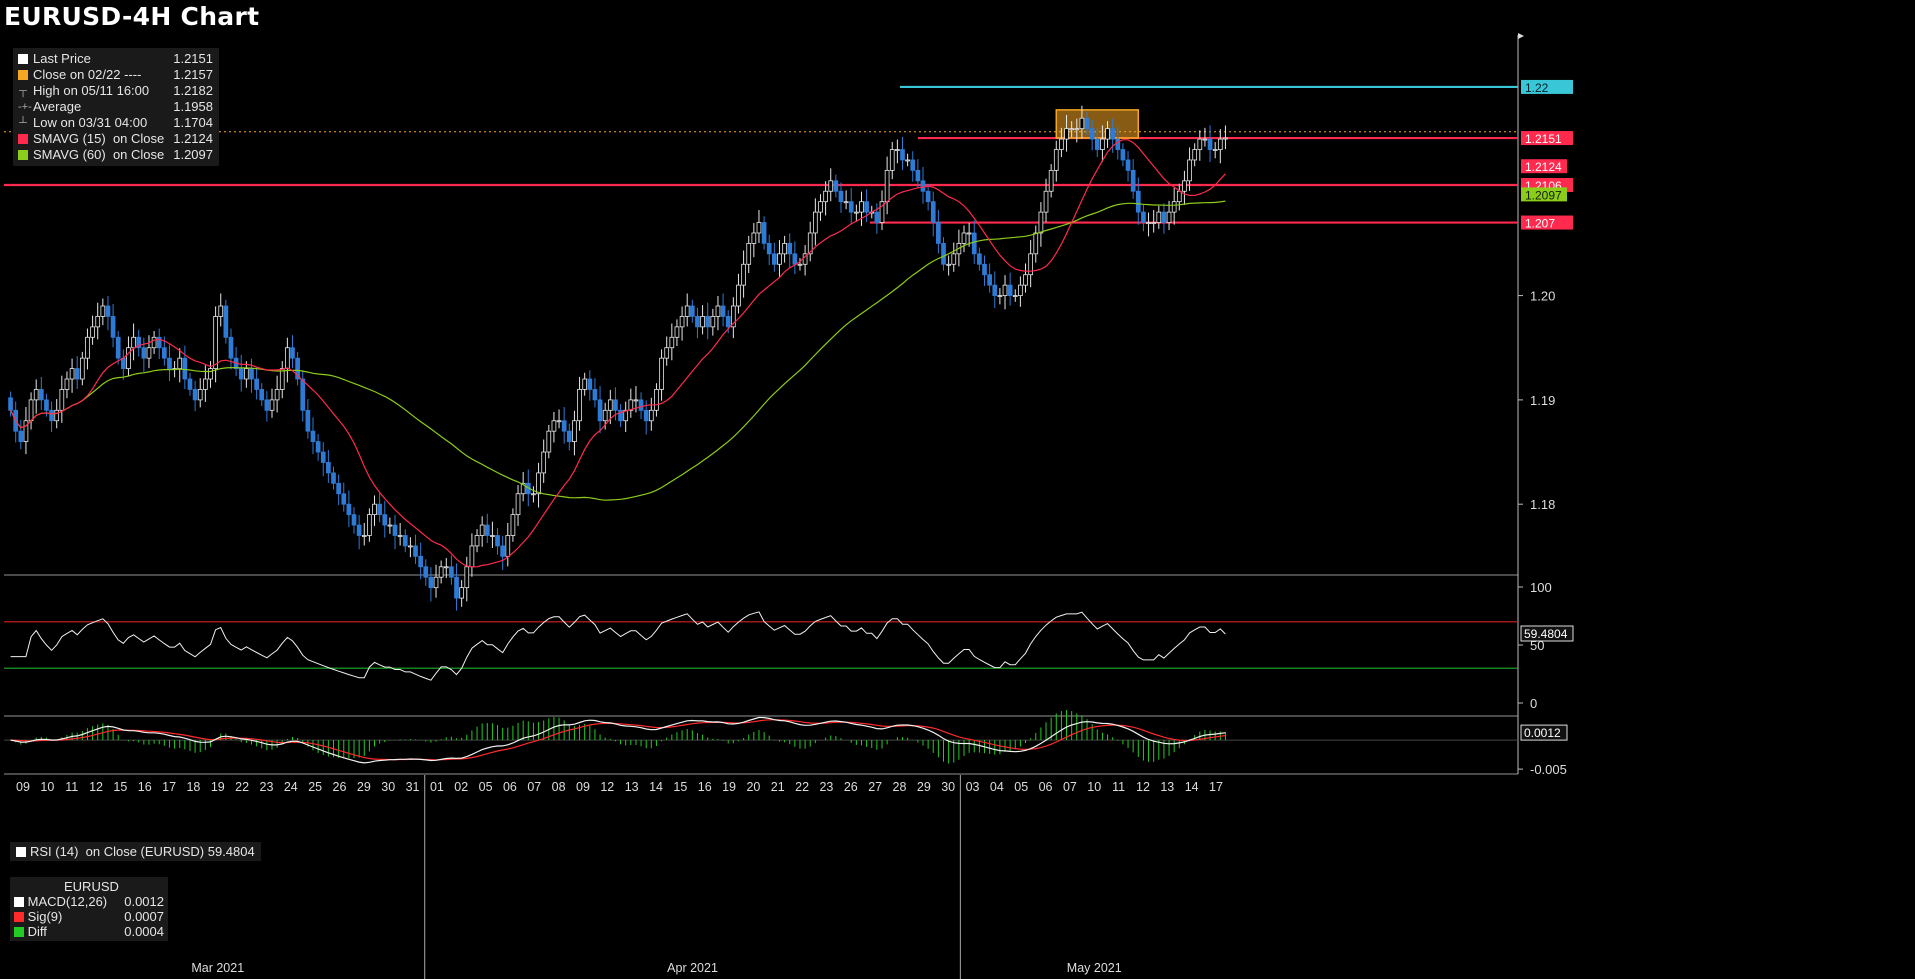  What do you see at coordinates (117, 851) in the screenshot?
I see `rsi-legend-label: RSI (14) on Close (EURUSD)` at bounding box center [117, 851].